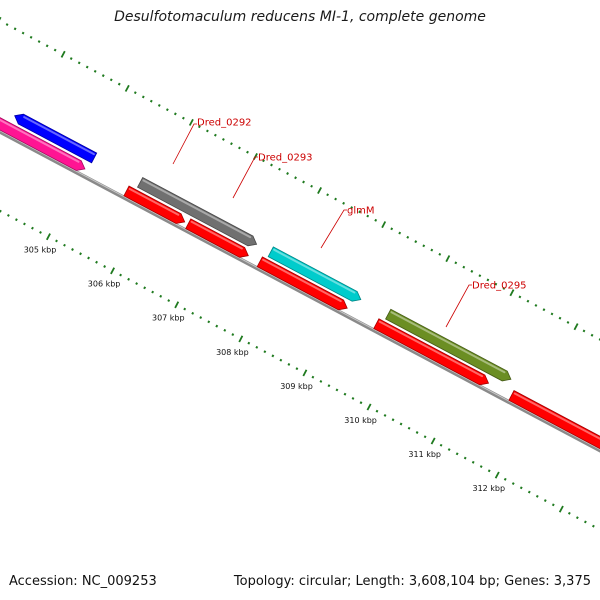  I want to click on gene-feature-8-highlight, so click(431, 349).